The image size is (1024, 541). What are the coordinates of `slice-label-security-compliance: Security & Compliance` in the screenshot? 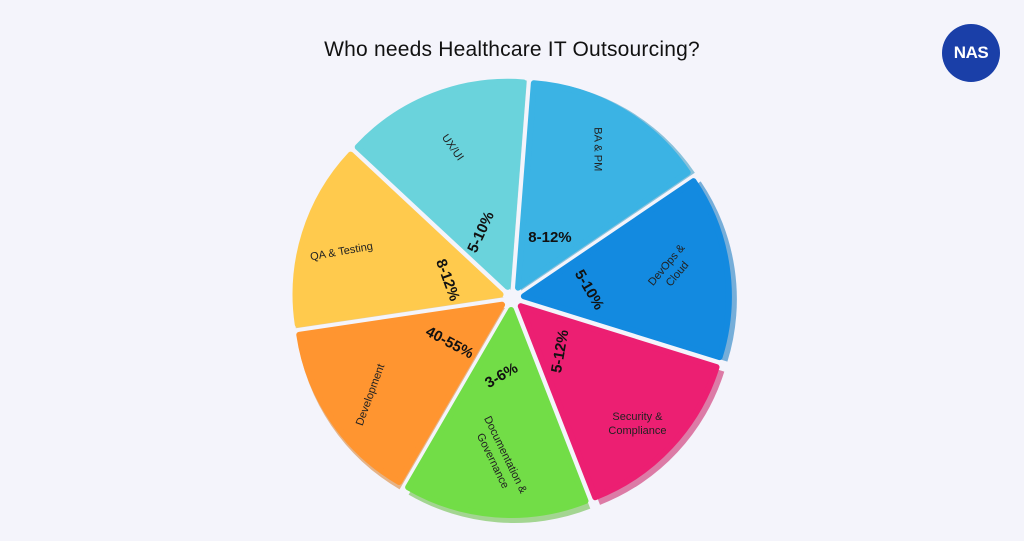 It's located at (637, 424).